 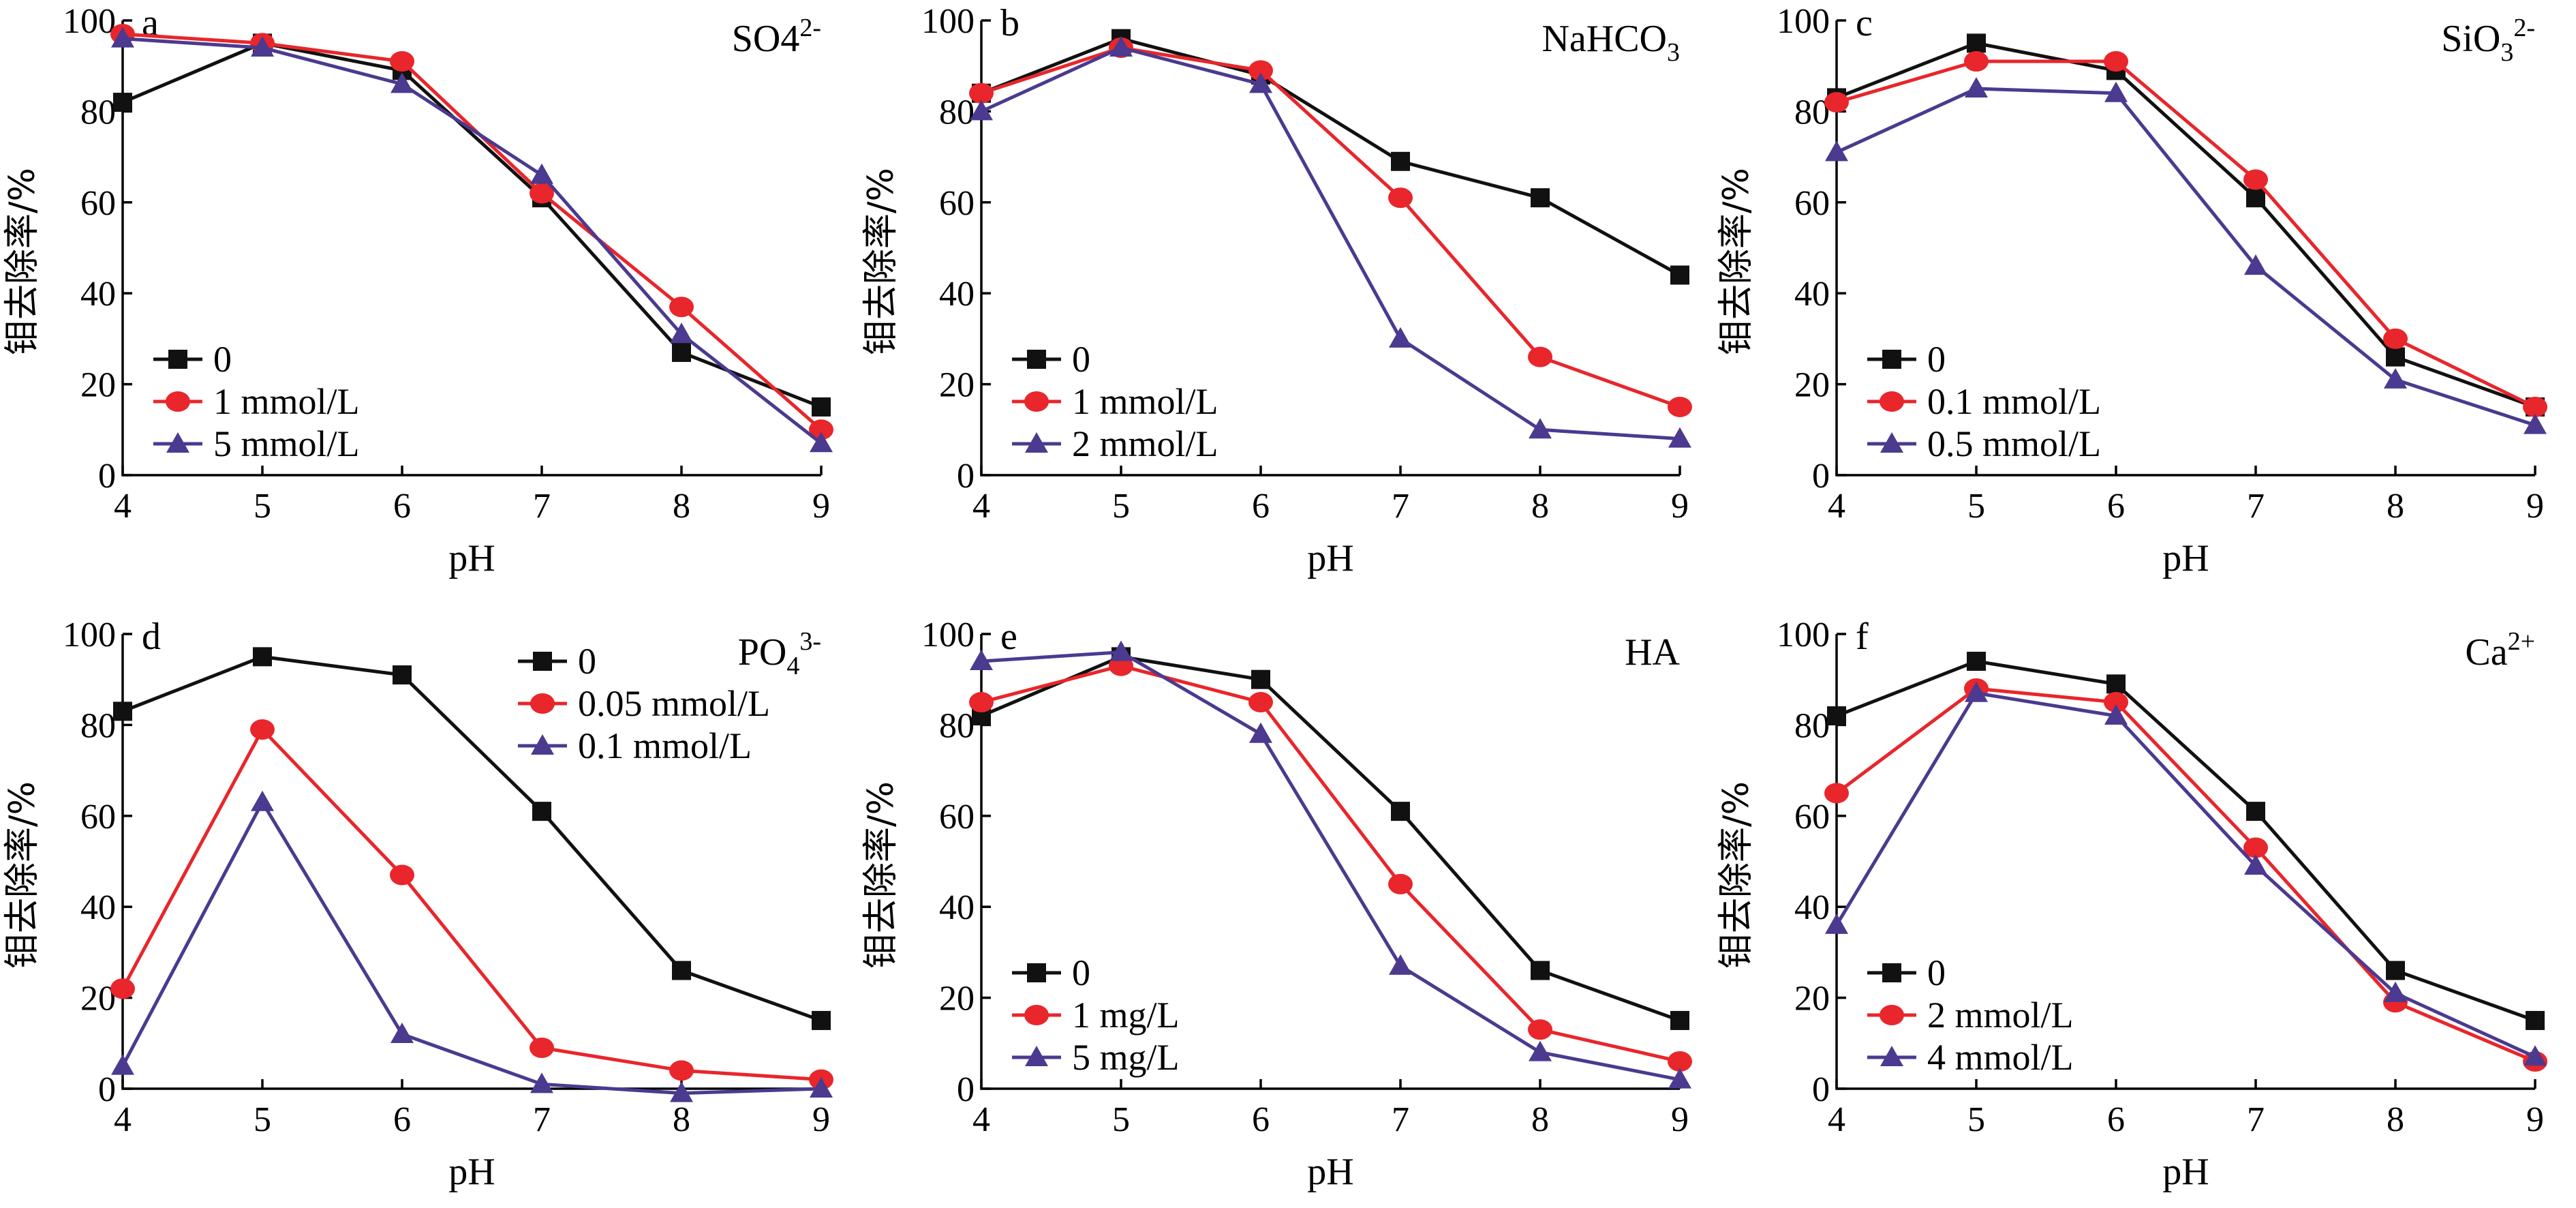 I want to click on legend: 00.1 mmol/L0.5 mmol/L, so click(x=1984, y=401).